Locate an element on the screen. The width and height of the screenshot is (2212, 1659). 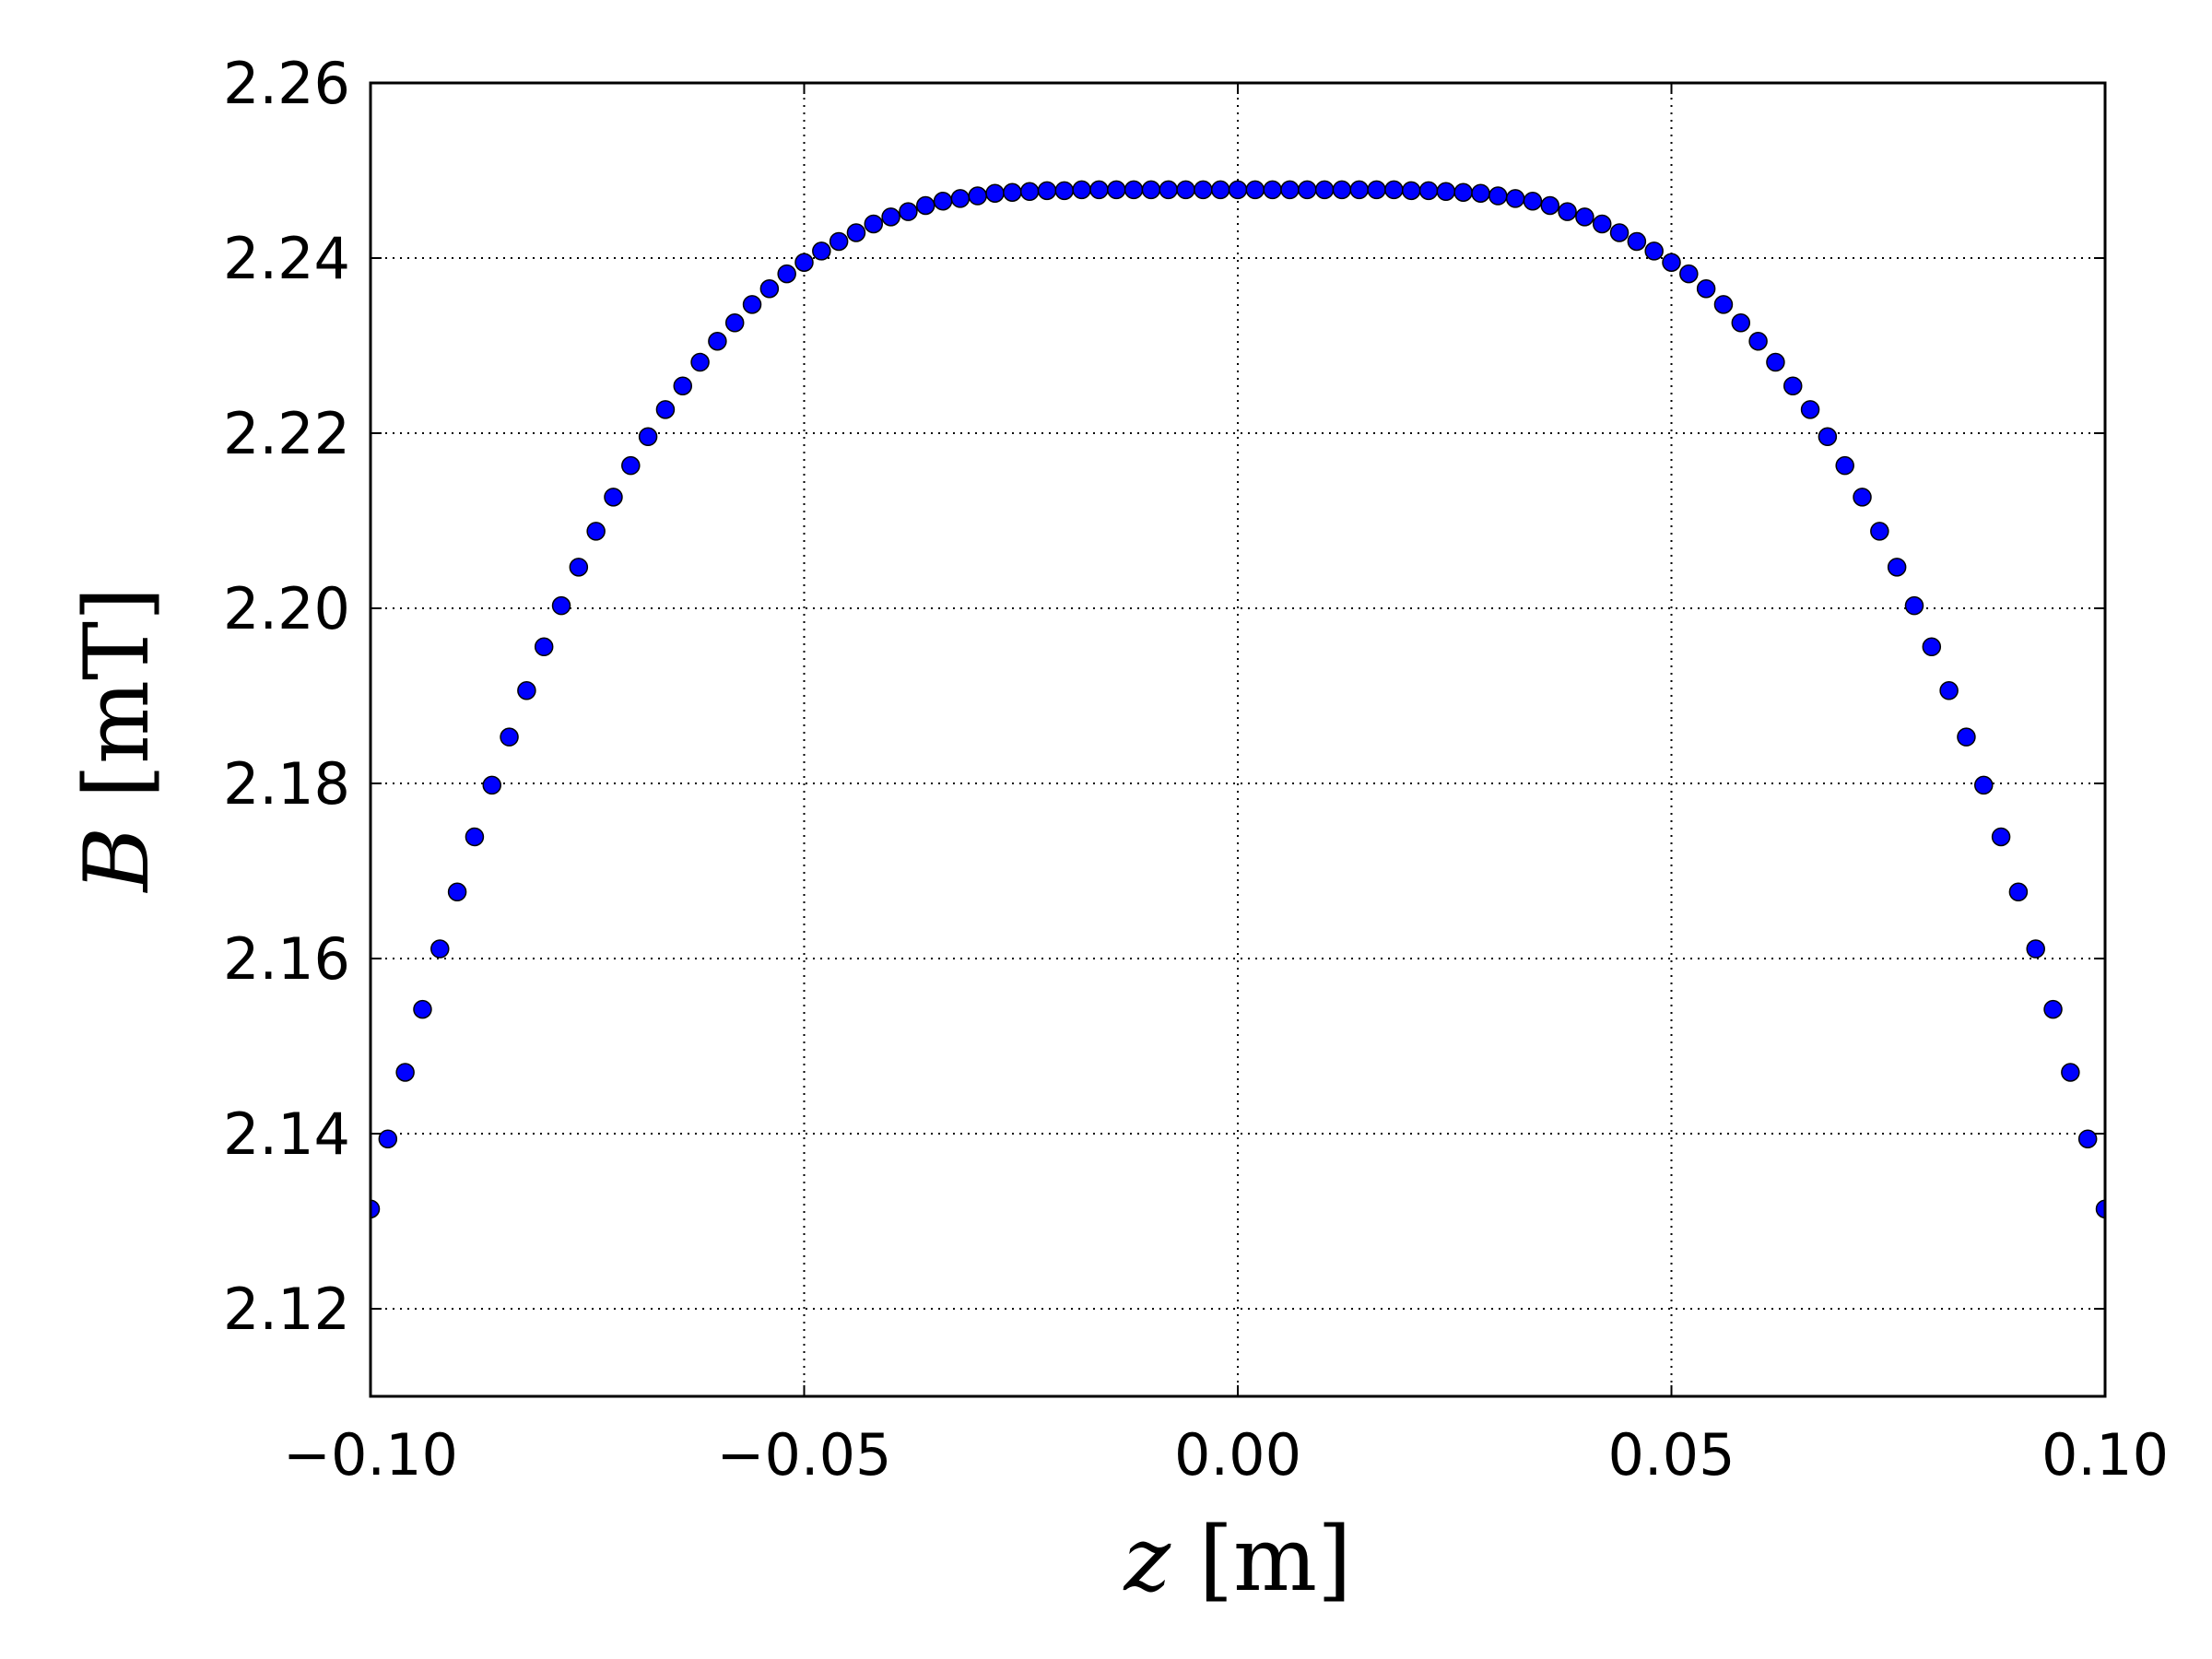
y-tick-label: 2.22 is located at coordinates (286, 433).